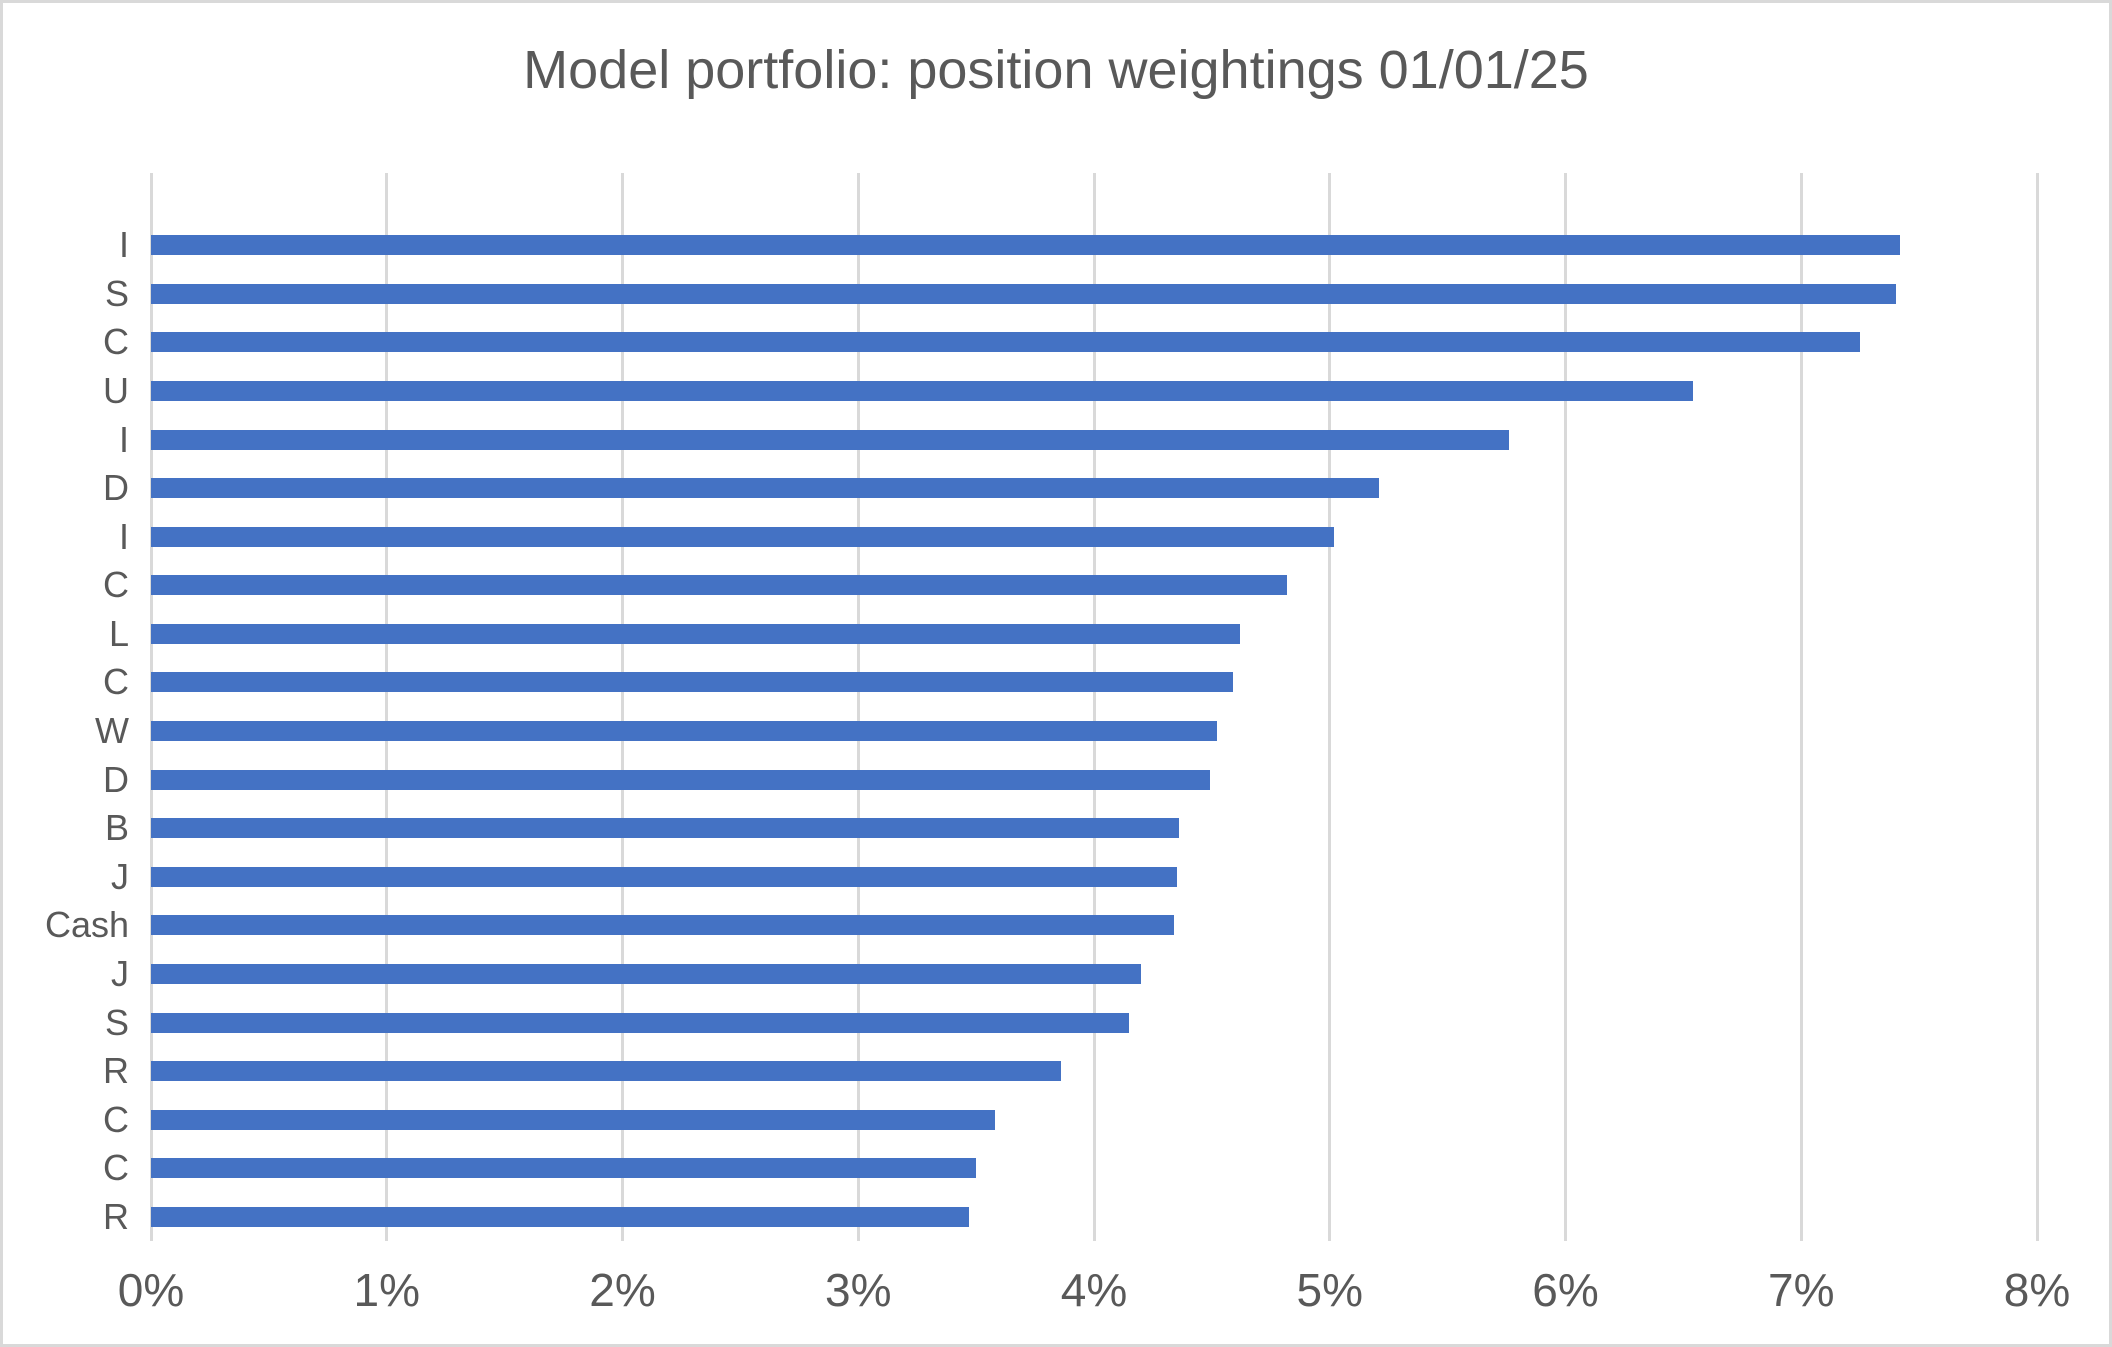 Image resolution: width=2112 pixels, height=1347 pixels. I want to click on x-axis-tick-label: 3%, so click(858, 1290).